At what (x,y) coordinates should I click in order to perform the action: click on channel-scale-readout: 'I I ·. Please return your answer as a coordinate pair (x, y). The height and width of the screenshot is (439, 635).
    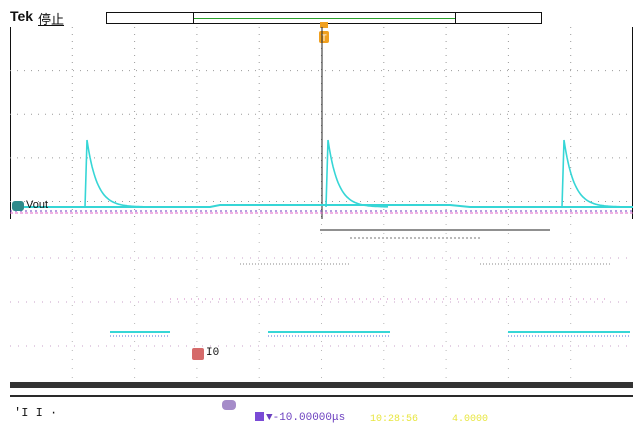
    Looking at the image, I should click on (36, 413).